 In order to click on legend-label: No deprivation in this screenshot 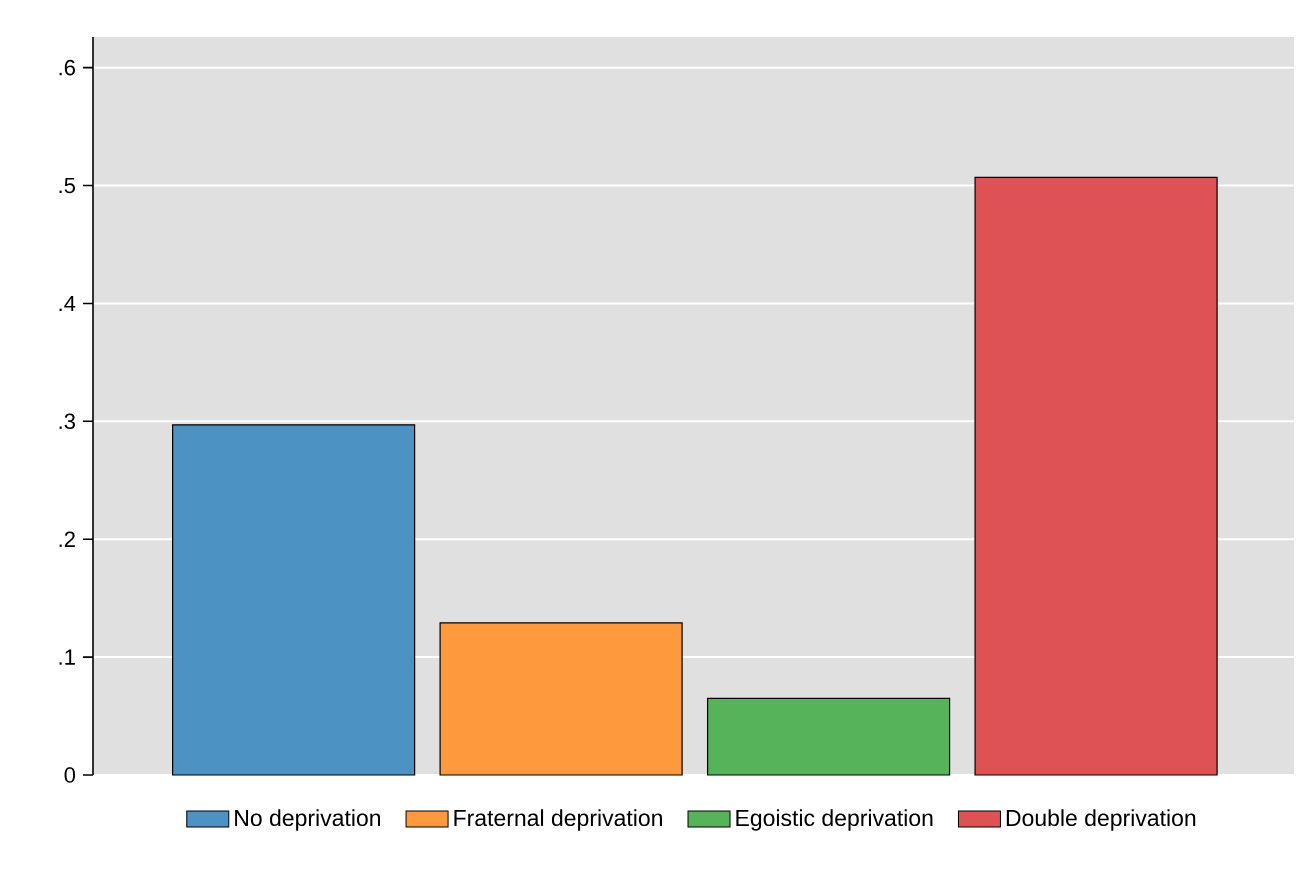, I will do `click(308, 820)`.